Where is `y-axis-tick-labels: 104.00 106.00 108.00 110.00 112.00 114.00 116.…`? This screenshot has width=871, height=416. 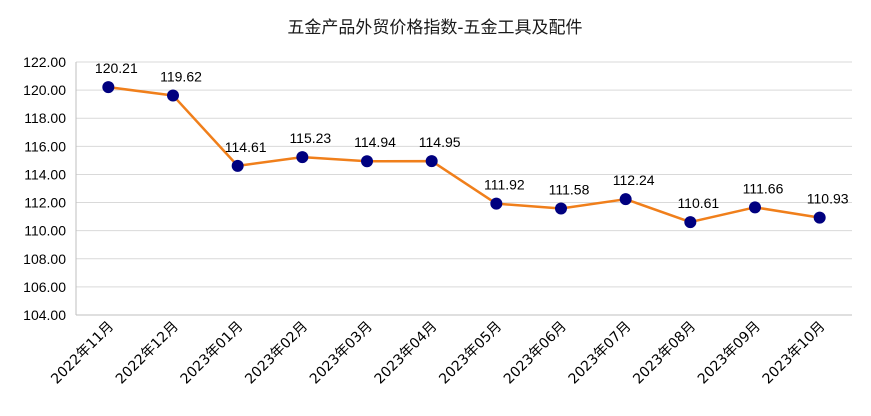
y-axis-tick-labels: 104.00 106.00 108.00 110.00 112.00 114.00 116.… is located at coordinates (44, 188).